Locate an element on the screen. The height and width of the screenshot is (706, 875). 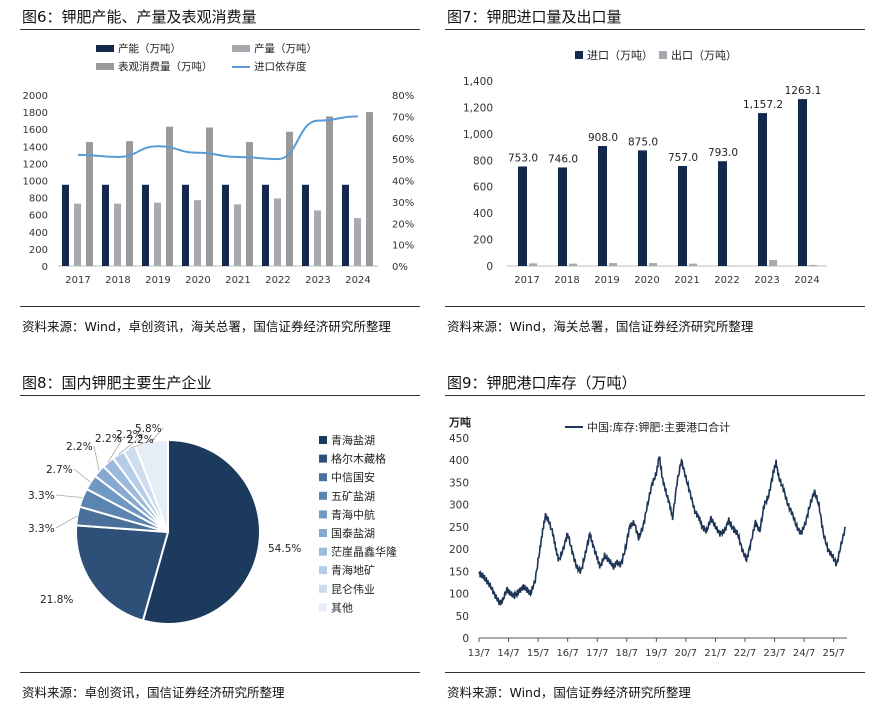
fig7-ytick: 400 is located at coordinates (483, 214).